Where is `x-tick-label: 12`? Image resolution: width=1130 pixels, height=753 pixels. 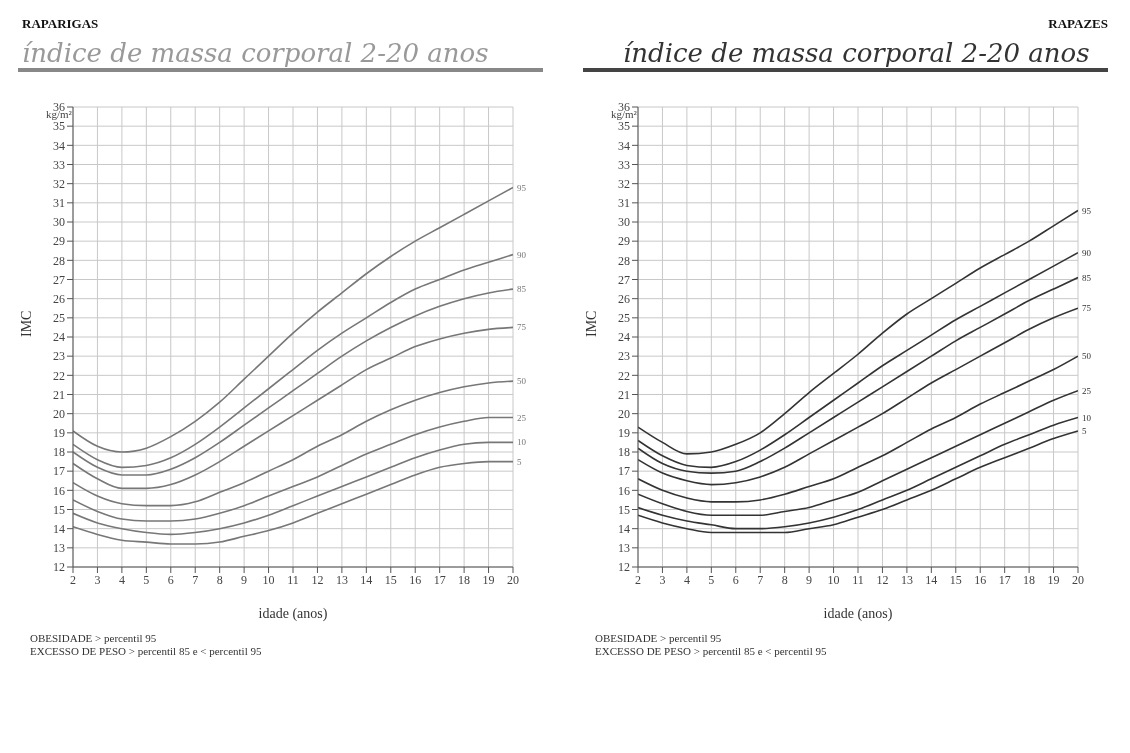 x-tick-label: 12 is located at coordinates (317, 579).